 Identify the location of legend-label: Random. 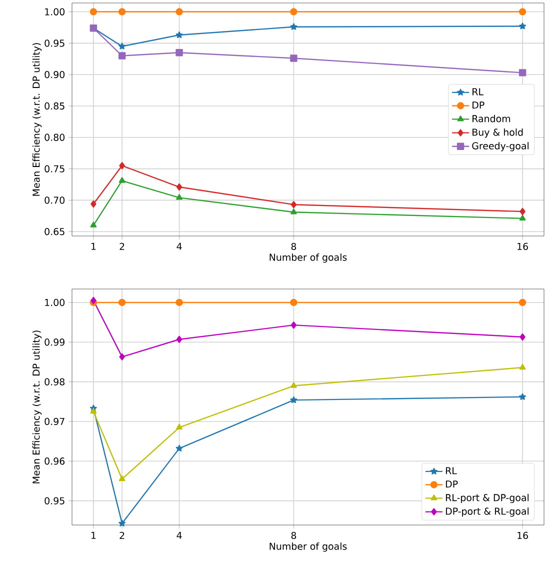
(491, 118).